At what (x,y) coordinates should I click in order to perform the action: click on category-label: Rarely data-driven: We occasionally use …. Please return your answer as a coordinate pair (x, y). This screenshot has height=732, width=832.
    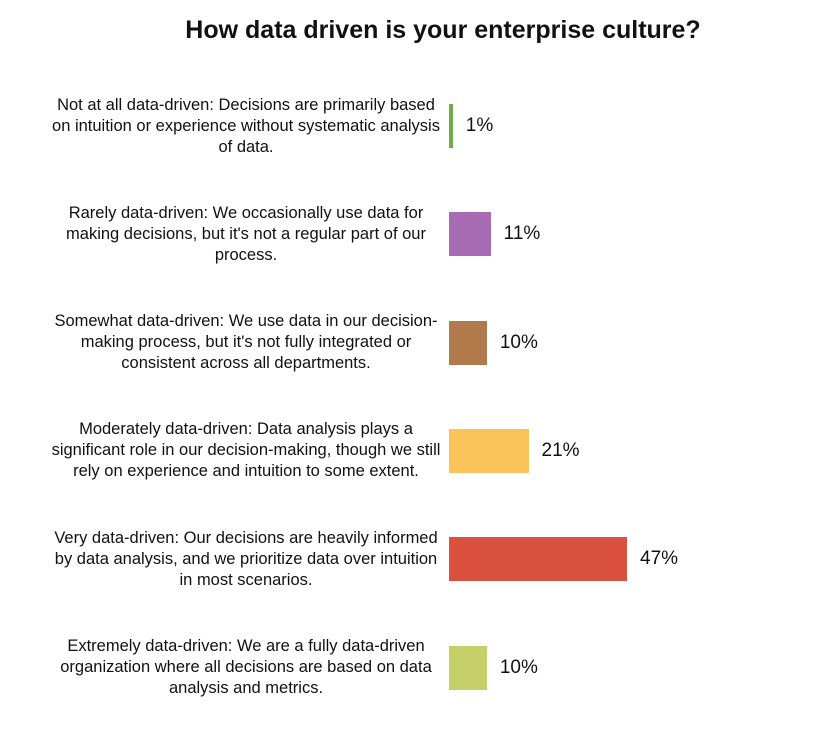
    Looking at the image, I should click on (246, 233).